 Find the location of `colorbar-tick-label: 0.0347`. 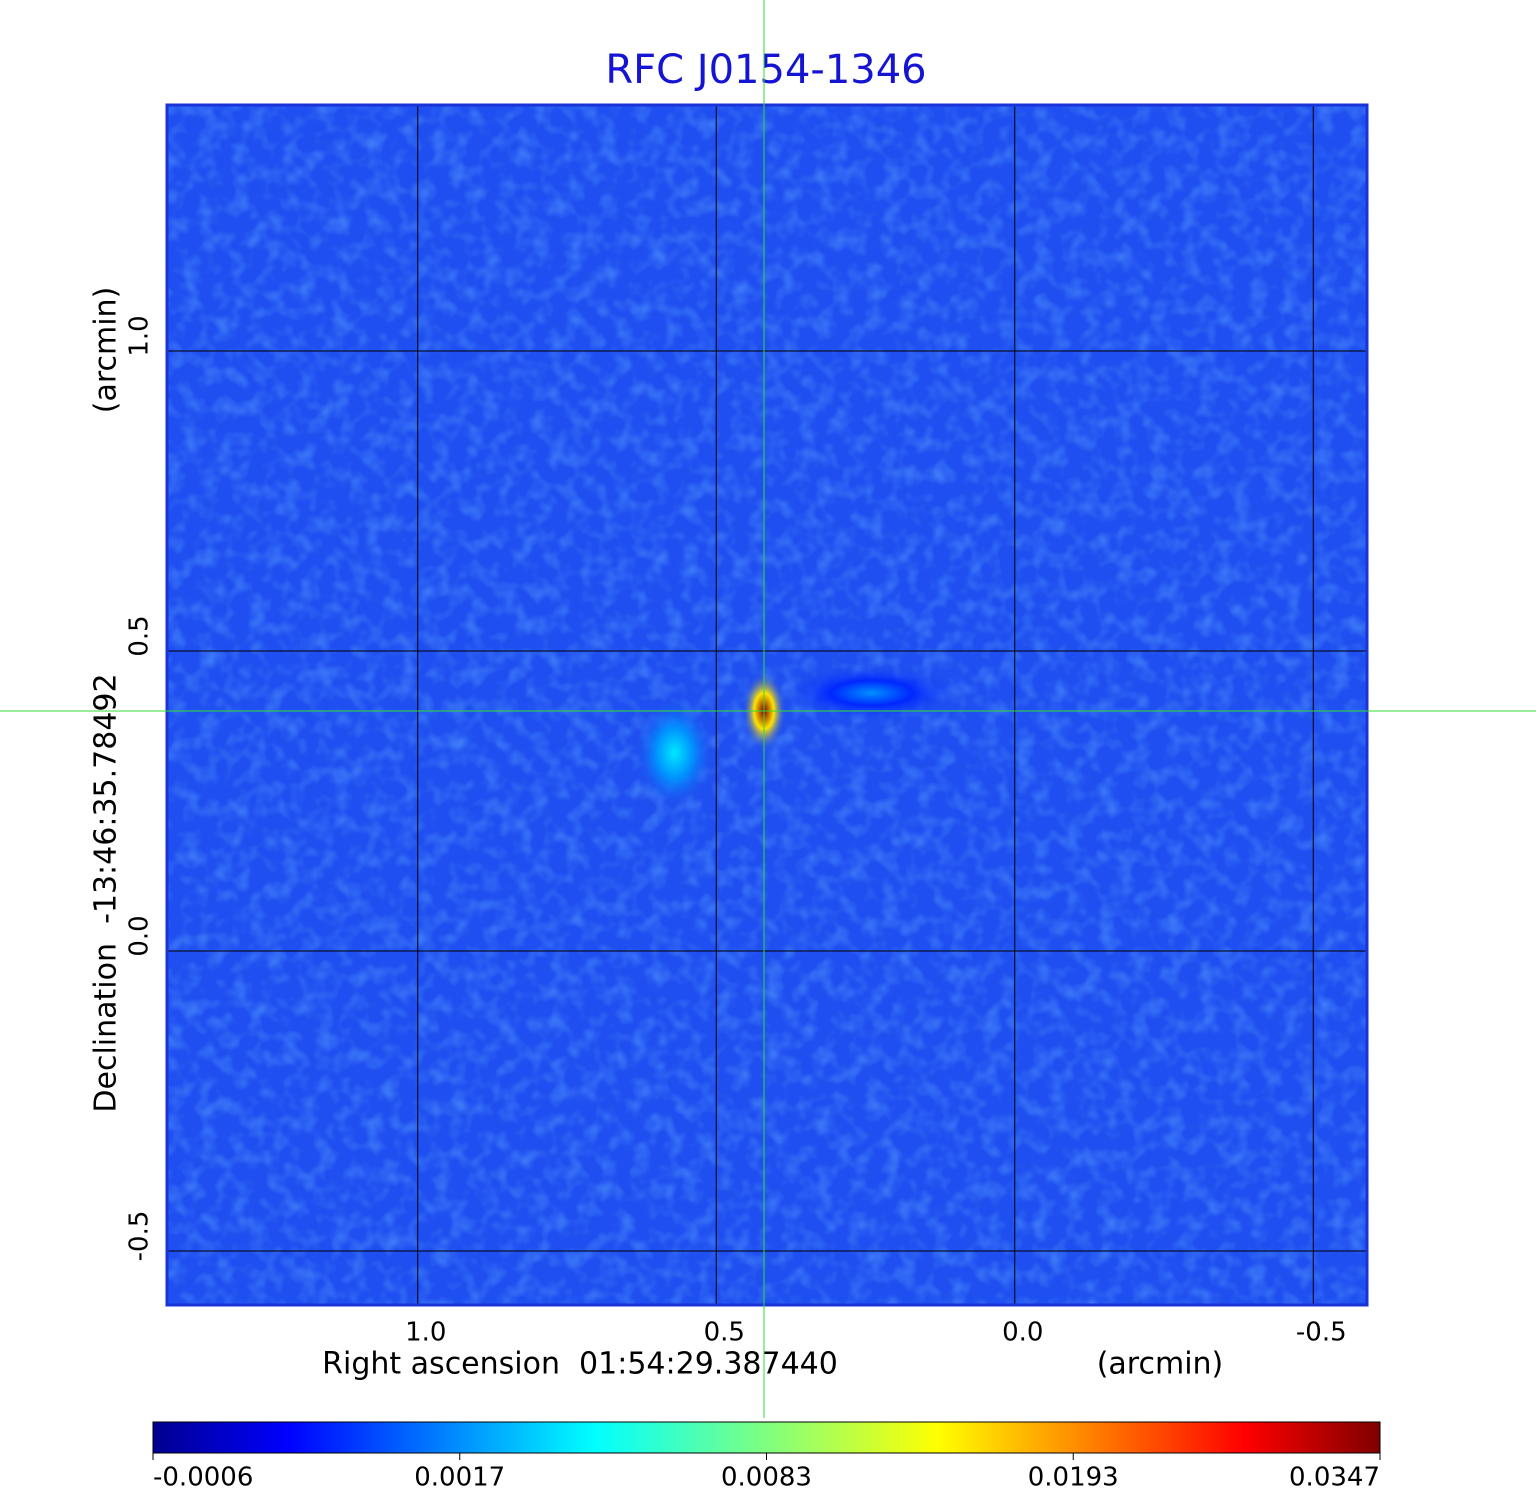

colorbar-tick-label: 0.0347 is located at coordinates (1334, 1478).